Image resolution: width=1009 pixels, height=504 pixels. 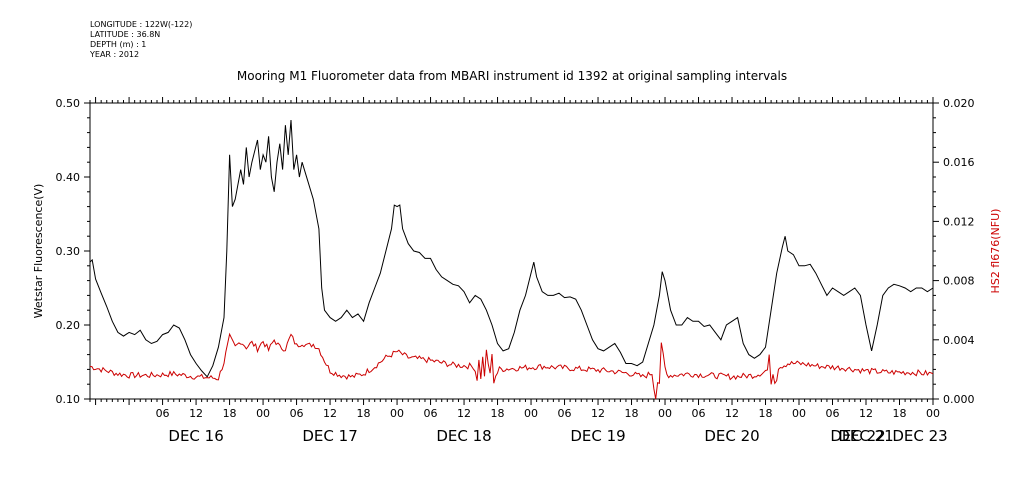 What do you see at coordinates (329, 436) in the screenshot?
I see `day-label: DEC 17` at bounding box center [329, 436].